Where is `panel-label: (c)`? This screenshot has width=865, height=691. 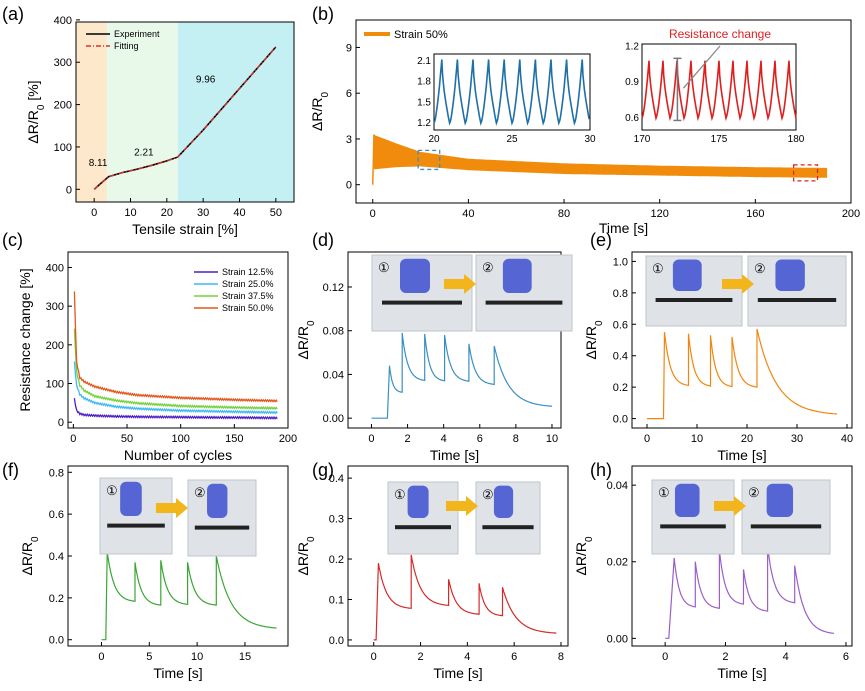 panel-label: (c) is located at coordinates (12, 240).